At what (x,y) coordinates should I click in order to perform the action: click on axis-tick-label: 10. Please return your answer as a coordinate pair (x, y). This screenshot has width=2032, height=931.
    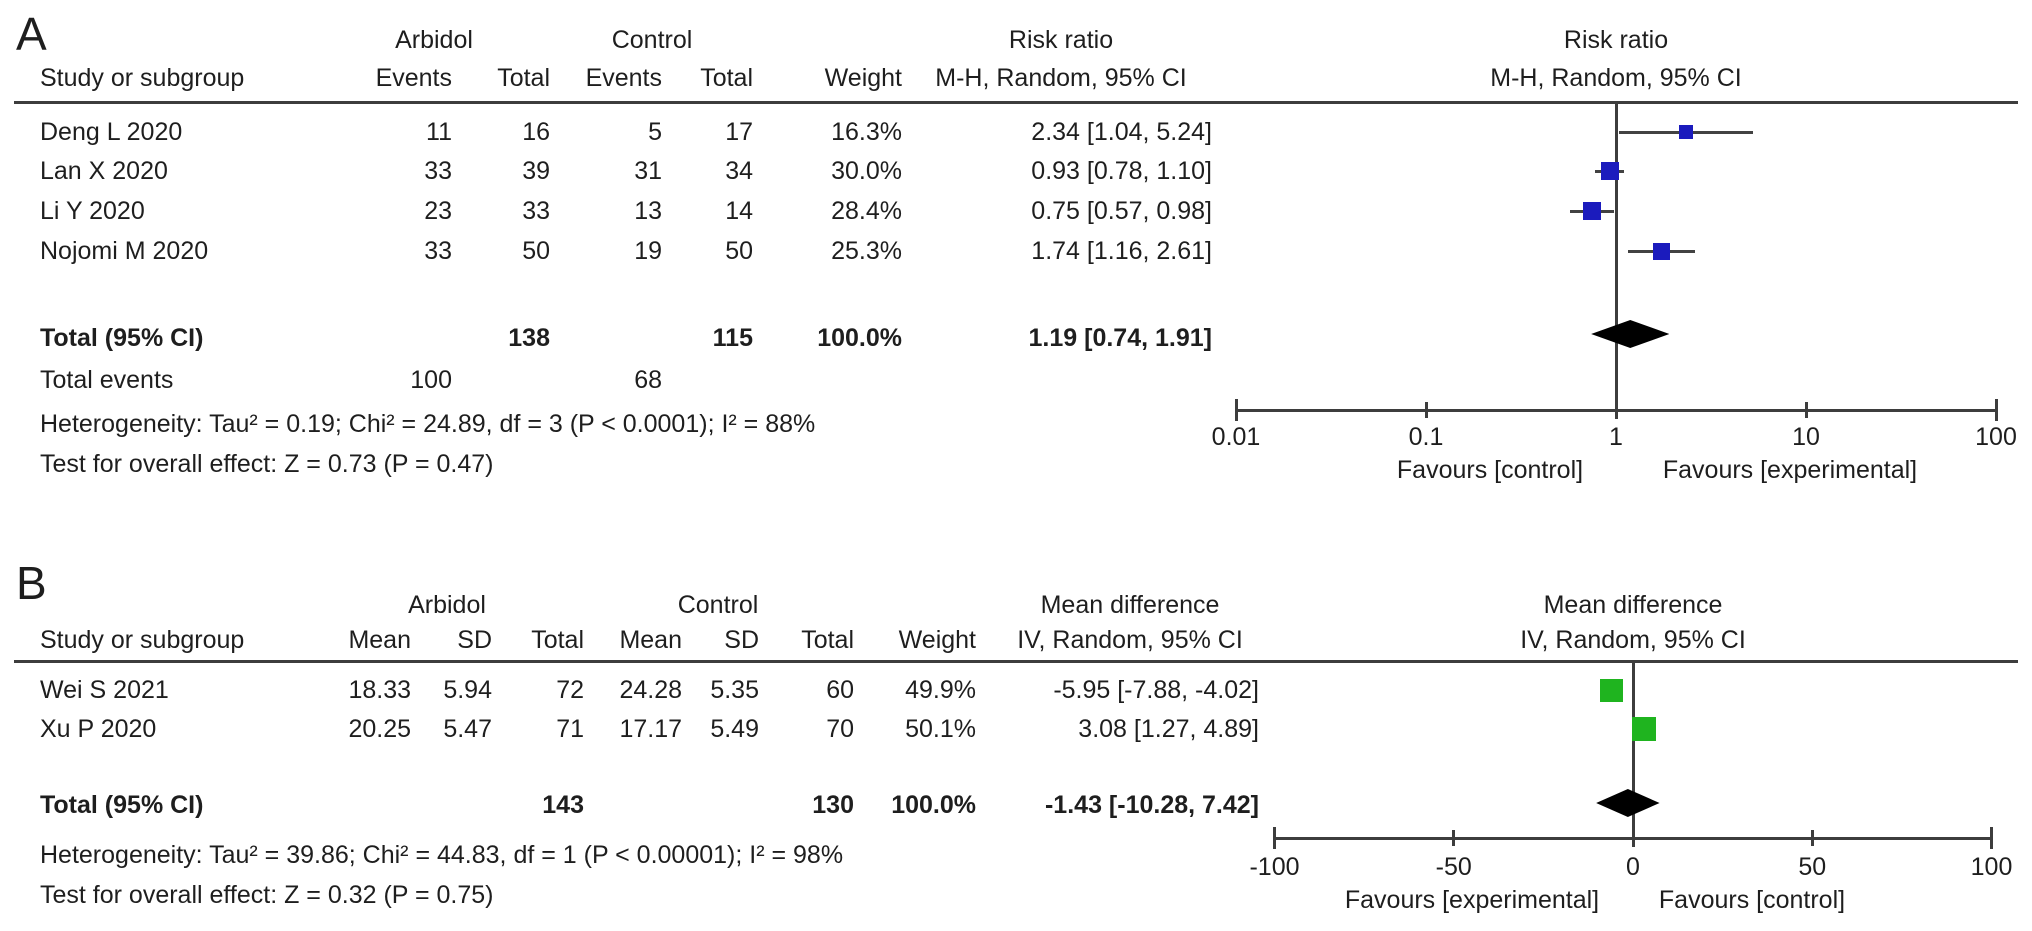
    Looking at the image, I should click on (1806, 437).